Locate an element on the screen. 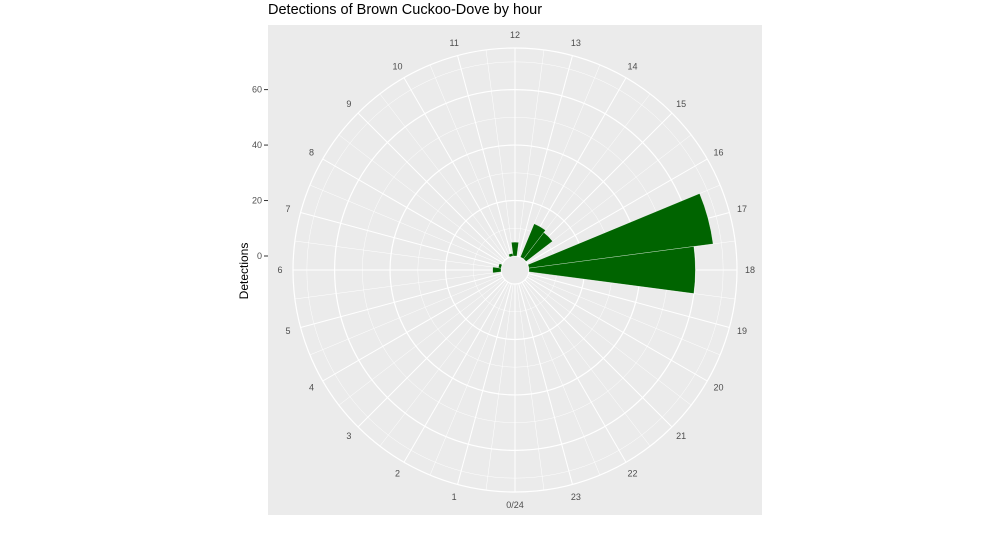 Image resolution: width=1000 pixels, height=543 pixels. hour-label: 14 is located at coordinates (632, 66).